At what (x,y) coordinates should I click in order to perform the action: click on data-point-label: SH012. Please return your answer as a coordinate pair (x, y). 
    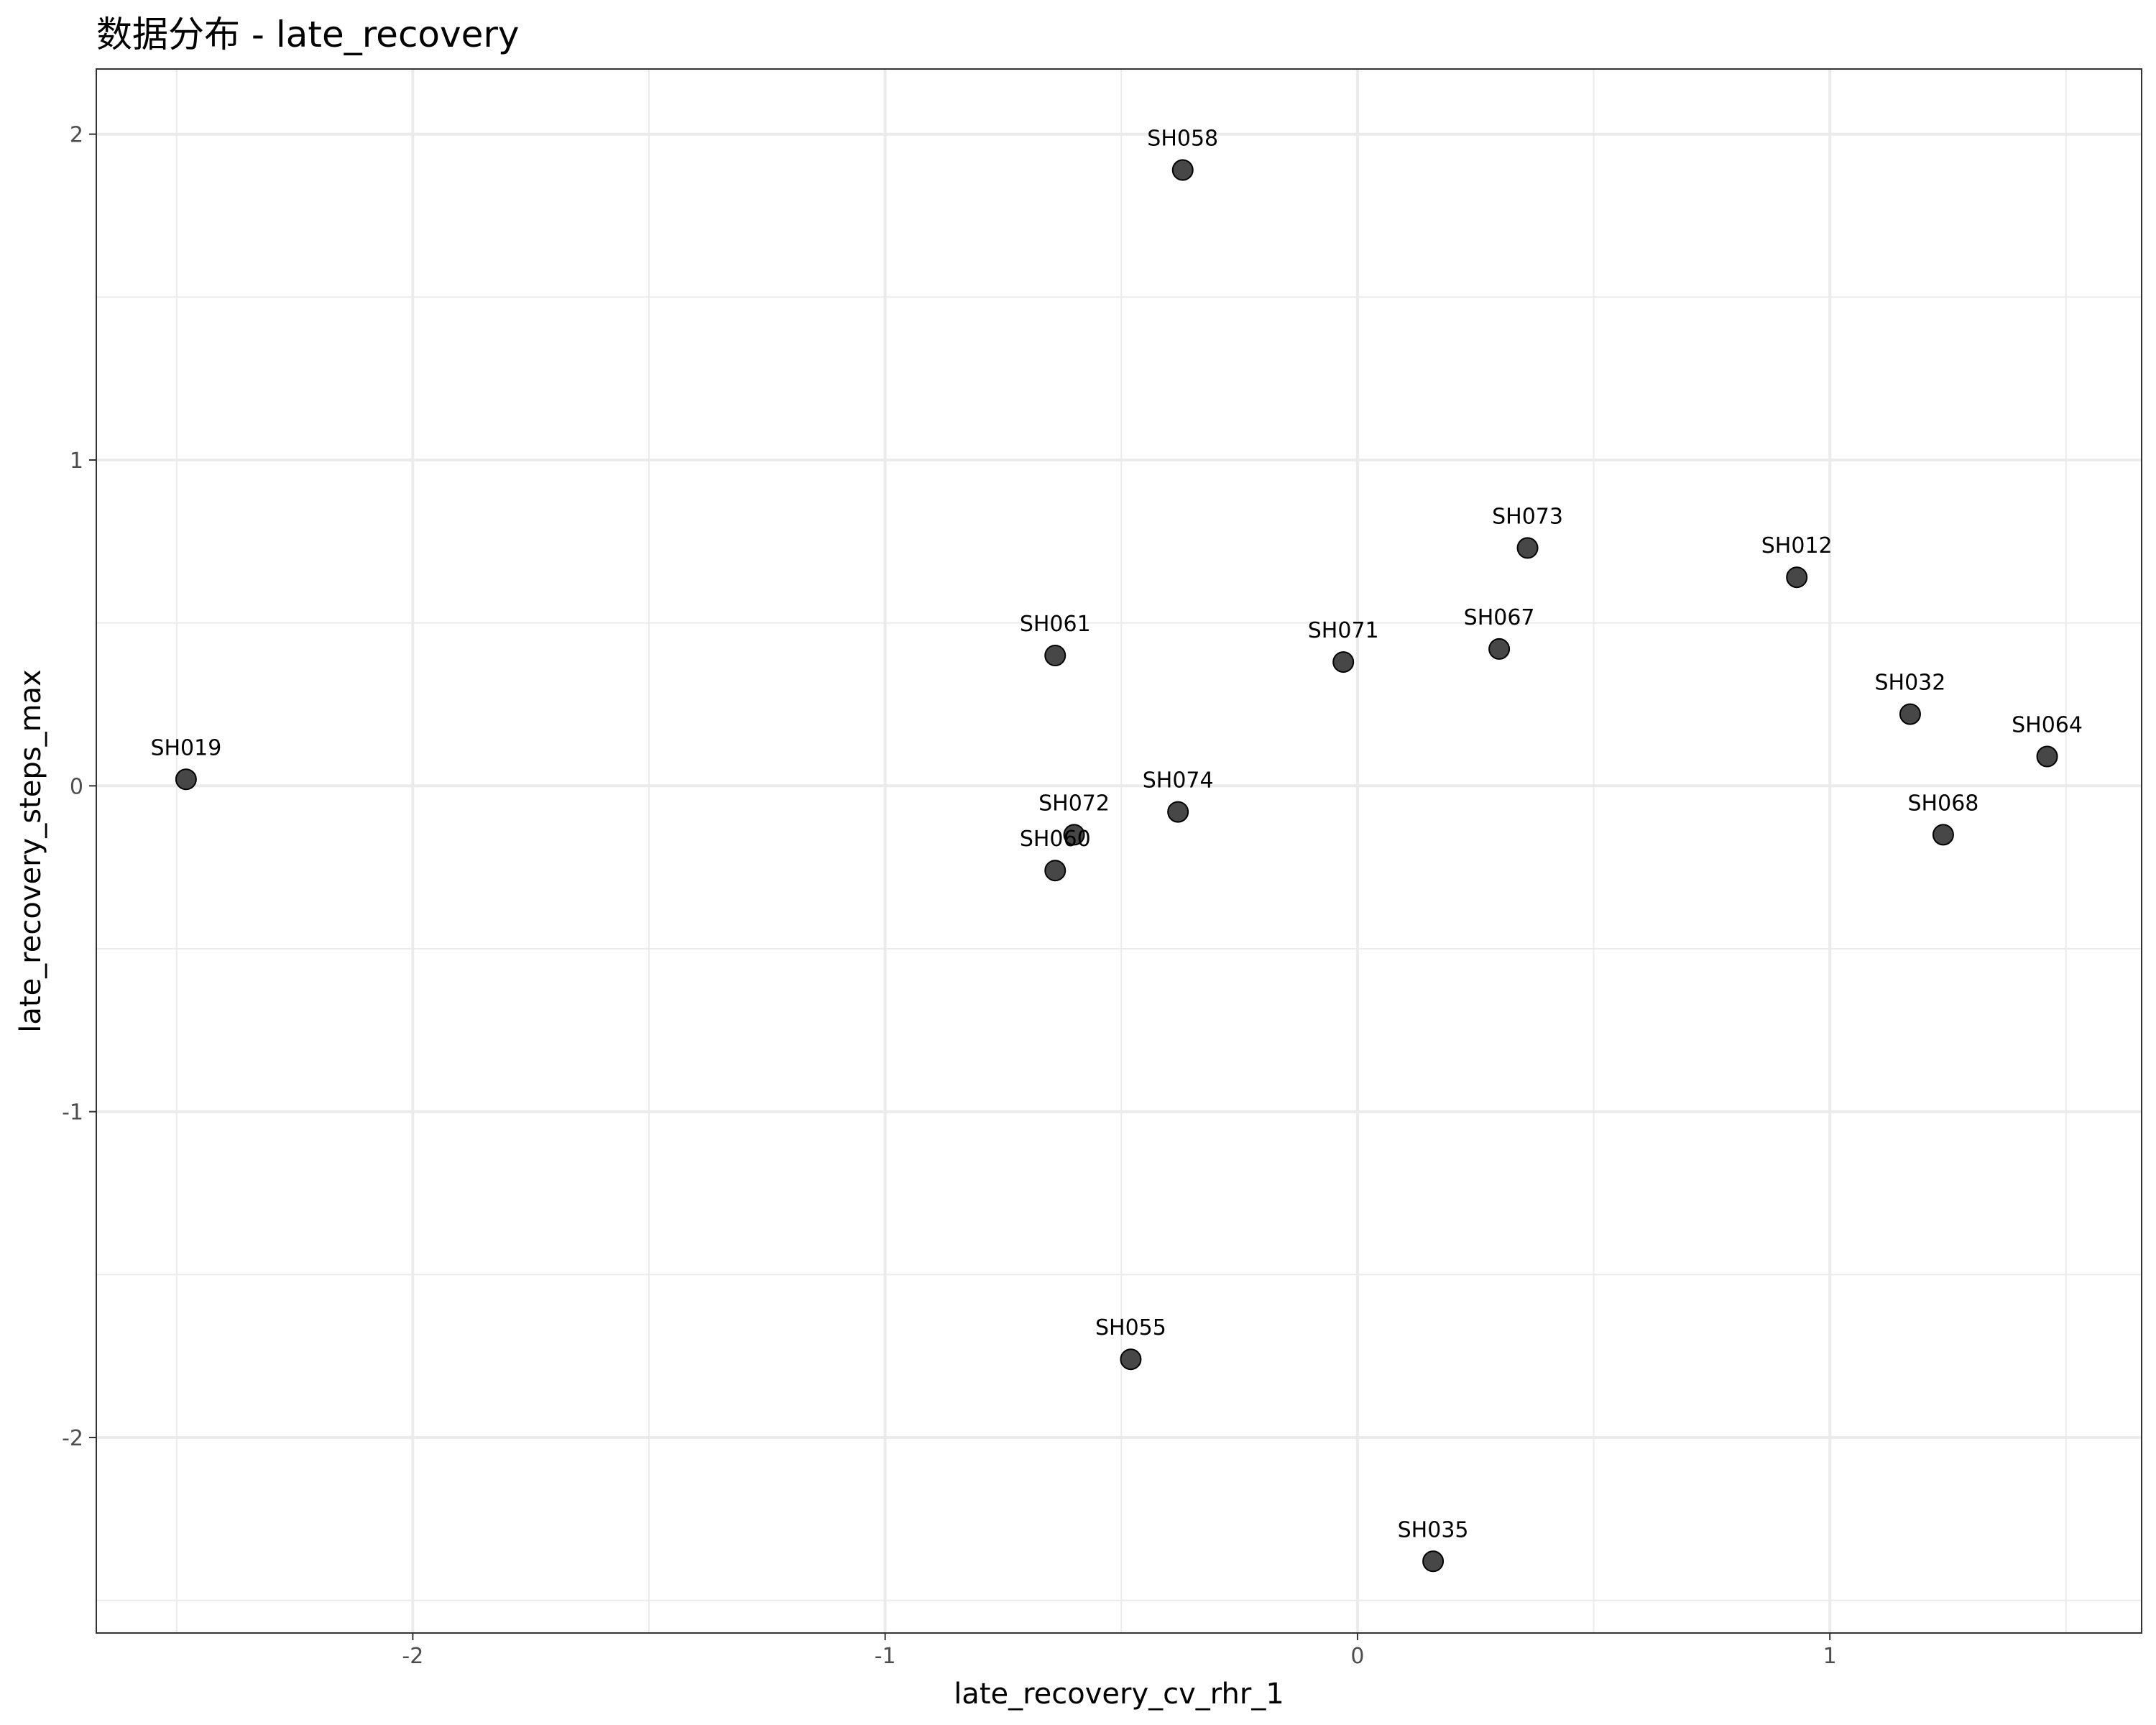
    Looking at the image, I should click on (1797, 545).